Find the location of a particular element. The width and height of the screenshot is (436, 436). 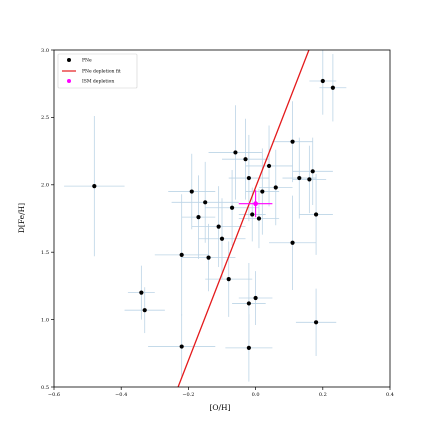

x-tick-label-1: −0.4 is located at coordinates (121, 395).